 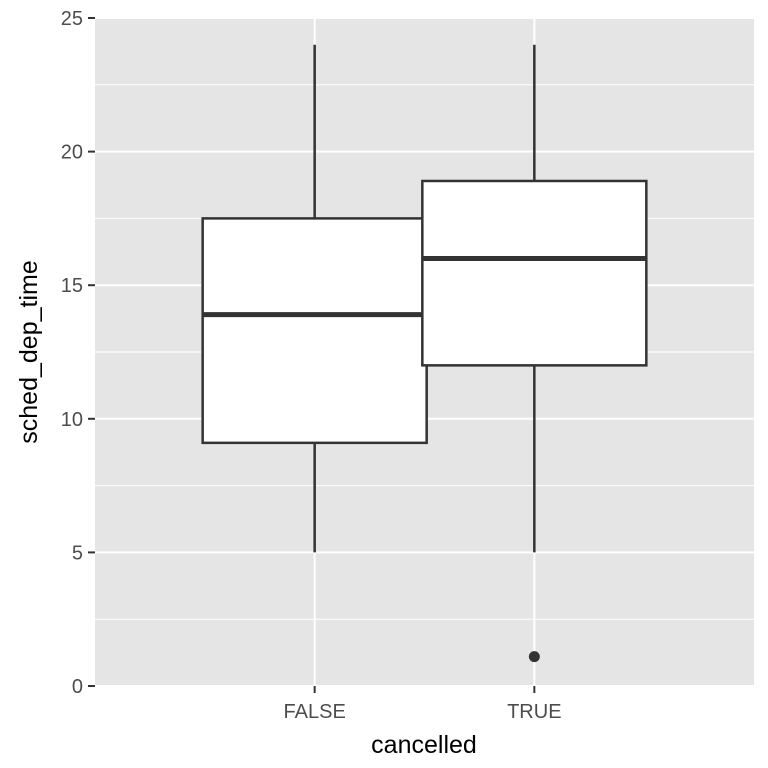 I want to click on y-axis: 0 5 10 15 20 25, so click(x=78, y=353).